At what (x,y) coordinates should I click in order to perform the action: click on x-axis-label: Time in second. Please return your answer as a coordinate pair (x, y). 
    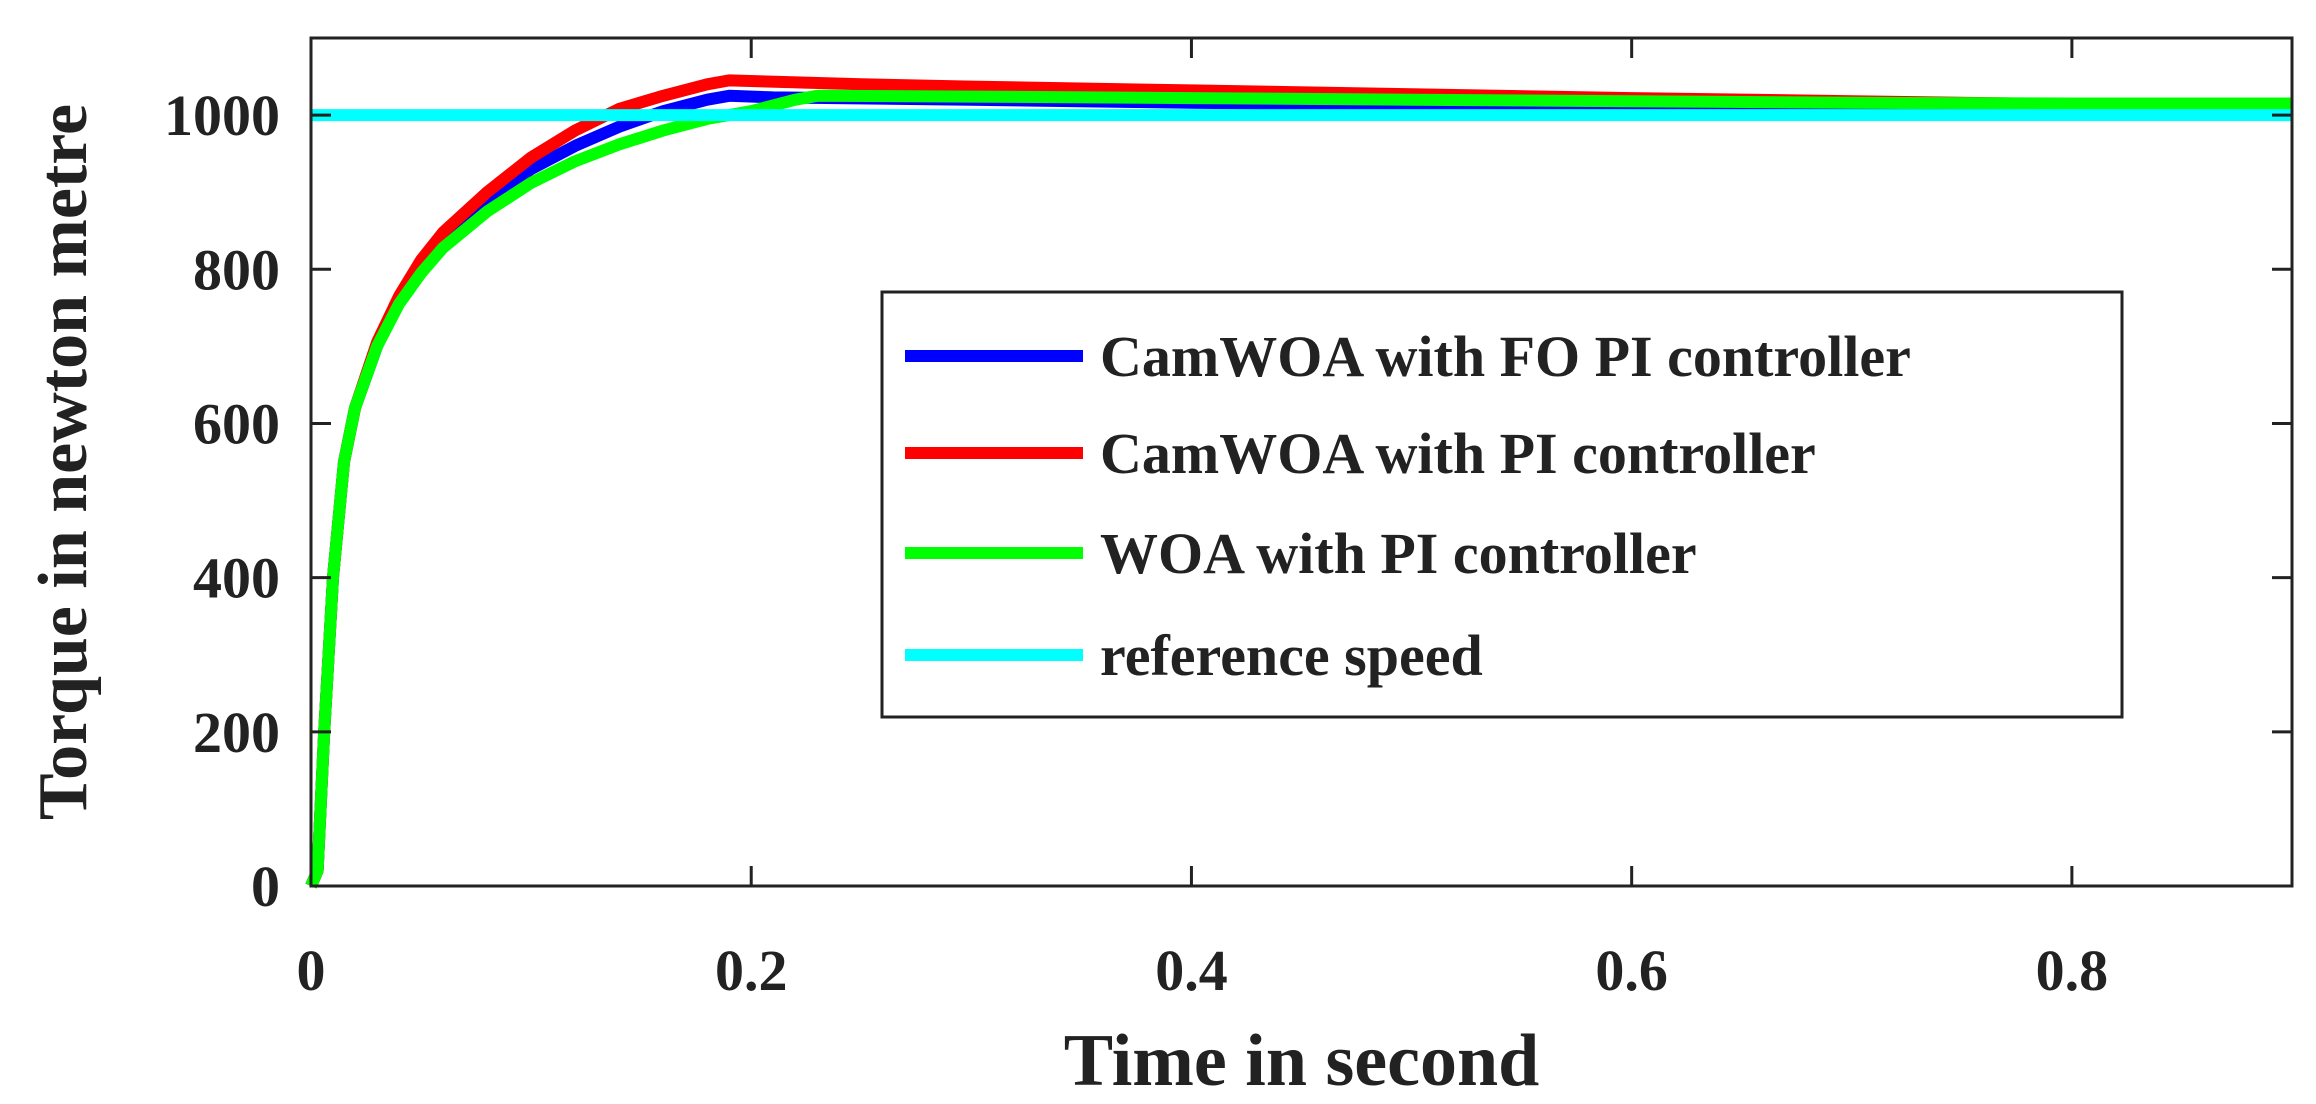
    Looking at the image, I should click on (1302, 1061).